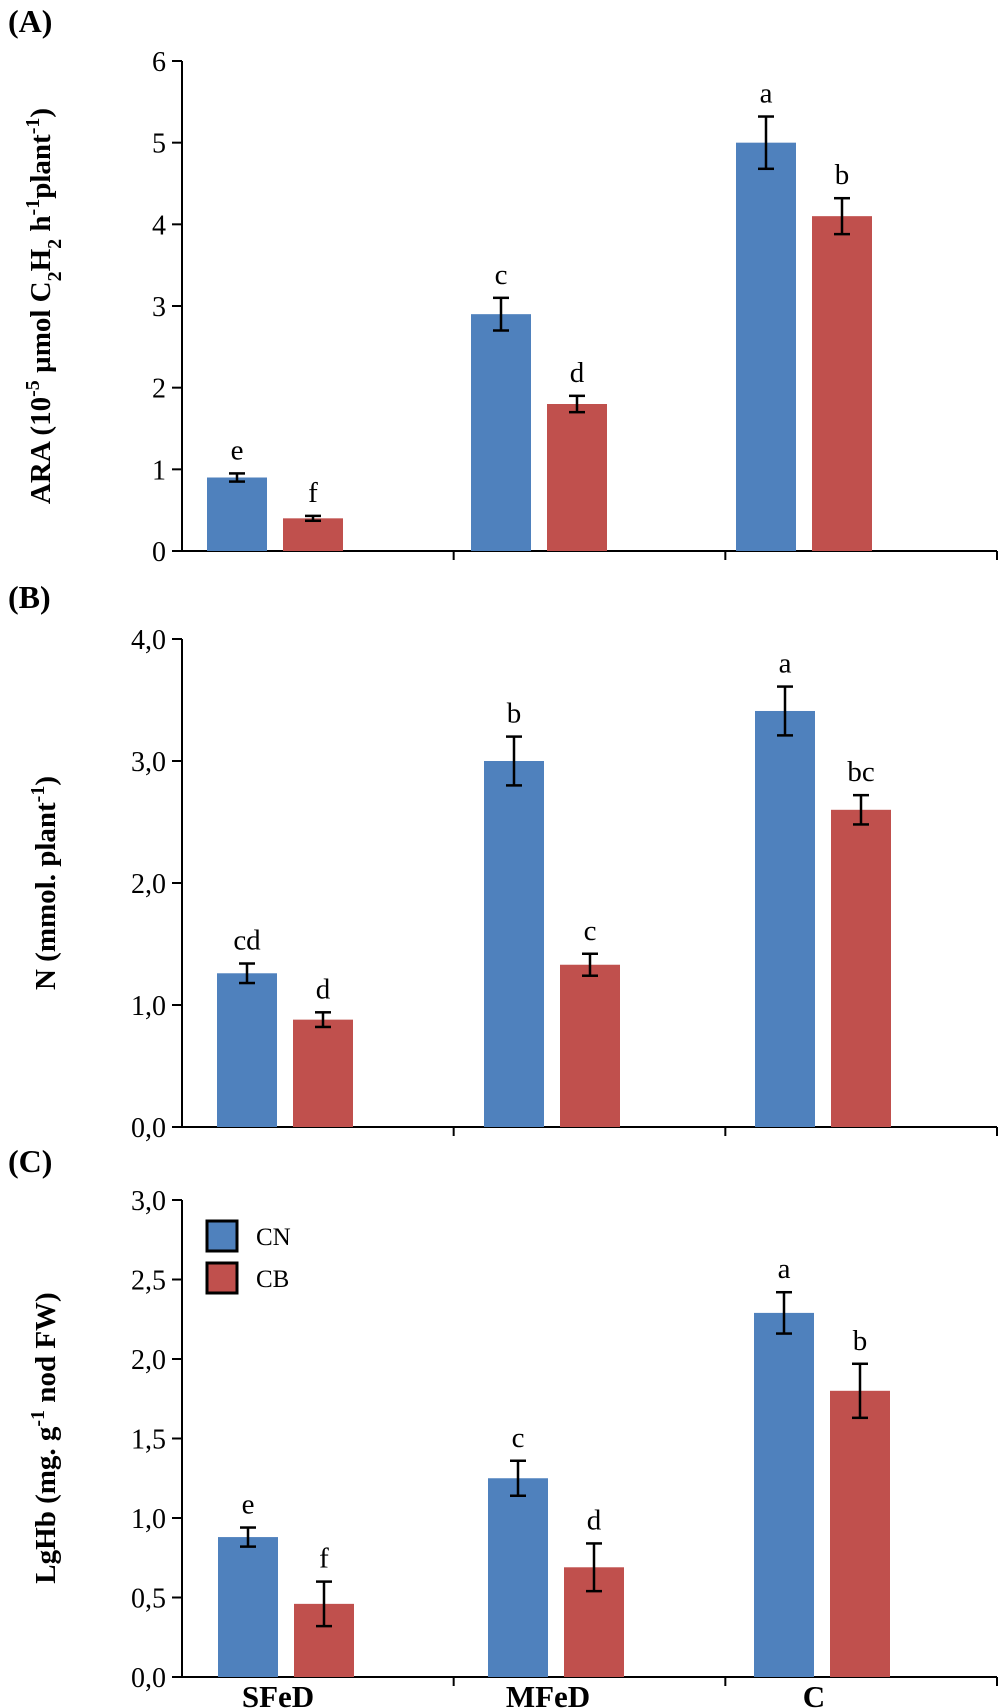 This screenshot has width=1000, height=1708. Describe the element at coordinates (159, 470) in the screenshot. I see `y-tick-label: 1` at that location.